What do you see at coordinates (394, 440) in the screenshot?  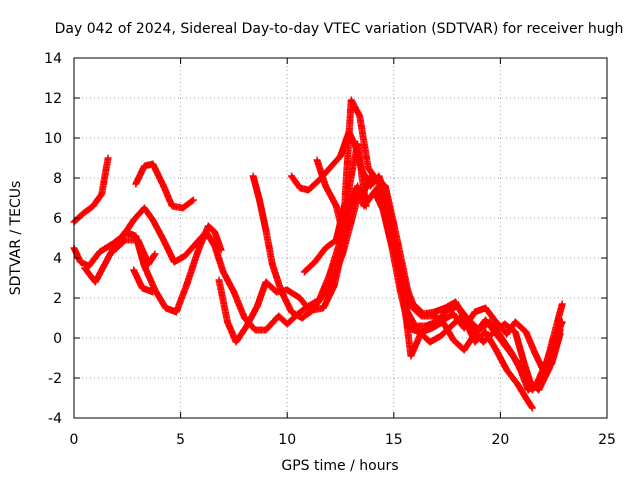 I see `x-tick-label: 15` at bounding box center [394, 440].